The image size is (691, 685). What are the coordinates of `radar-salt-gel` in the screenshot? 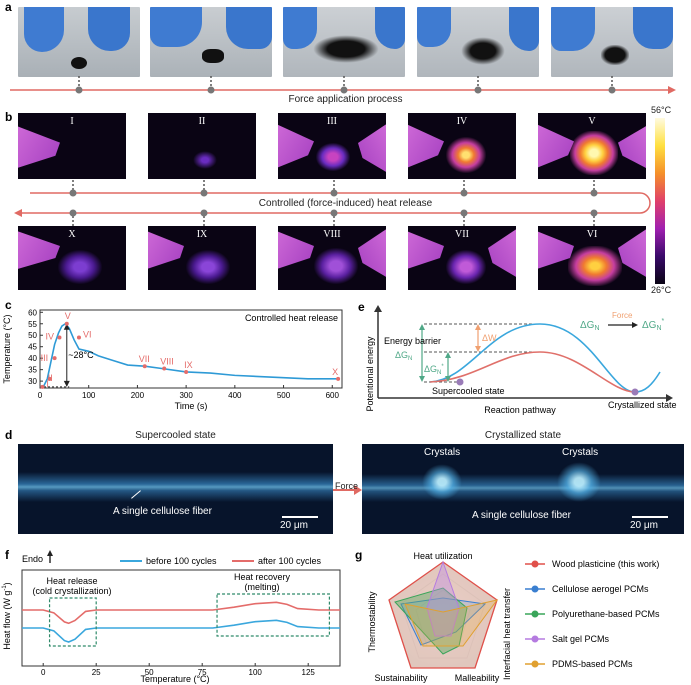 It's located at (443, 598).